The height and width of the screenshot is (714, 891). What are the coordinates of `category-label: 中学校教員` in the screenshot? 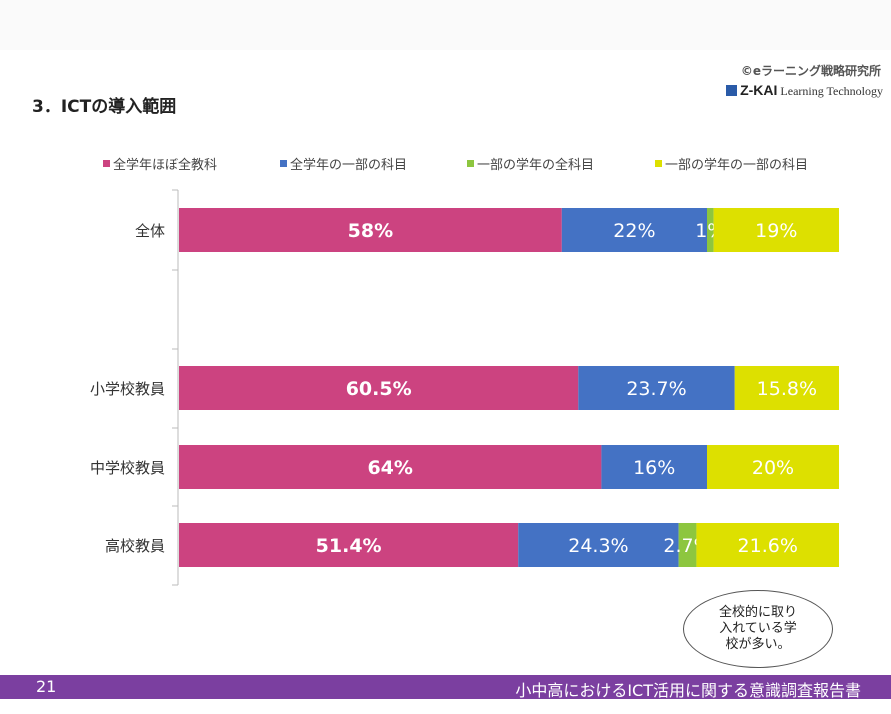 It's located at (127, 468).